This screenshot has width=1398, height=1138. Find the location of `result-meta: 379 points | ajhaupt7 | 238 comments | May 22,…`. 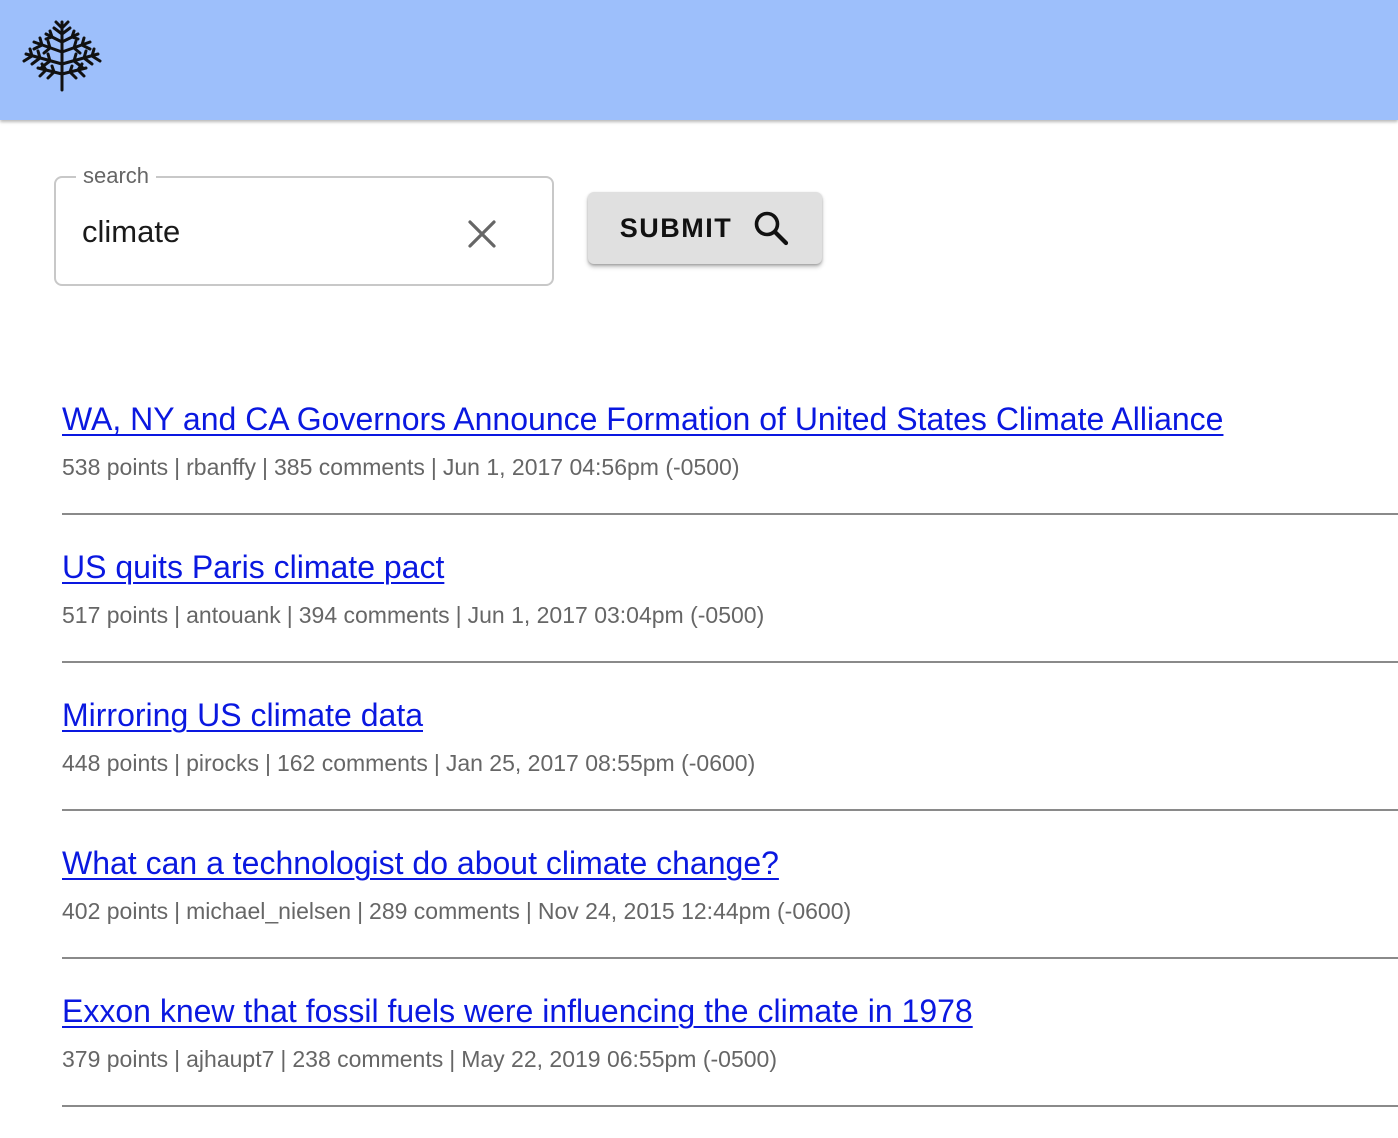

result-meta: 379 points | ajhaupt7 | 238 comments | May 22,… is located at coordinates (420, 1059).